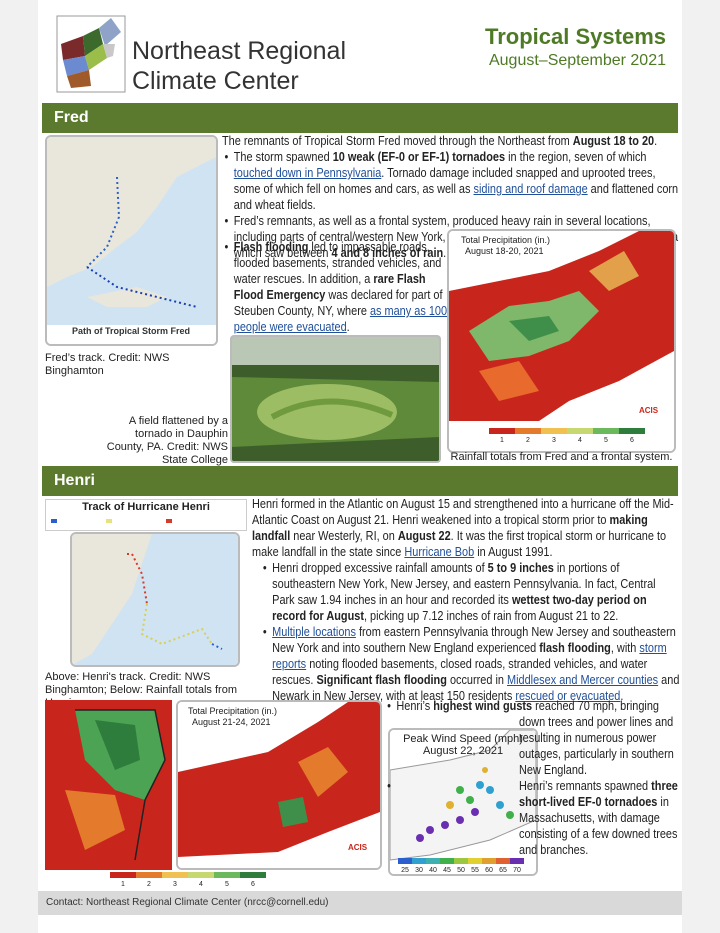 Image resolution: width=720 pixels, height=933 pixels. What do you see at coordinates (405, 870) in the screenshot?
I see `legend-label: 25` at bounding box center [405, 870].